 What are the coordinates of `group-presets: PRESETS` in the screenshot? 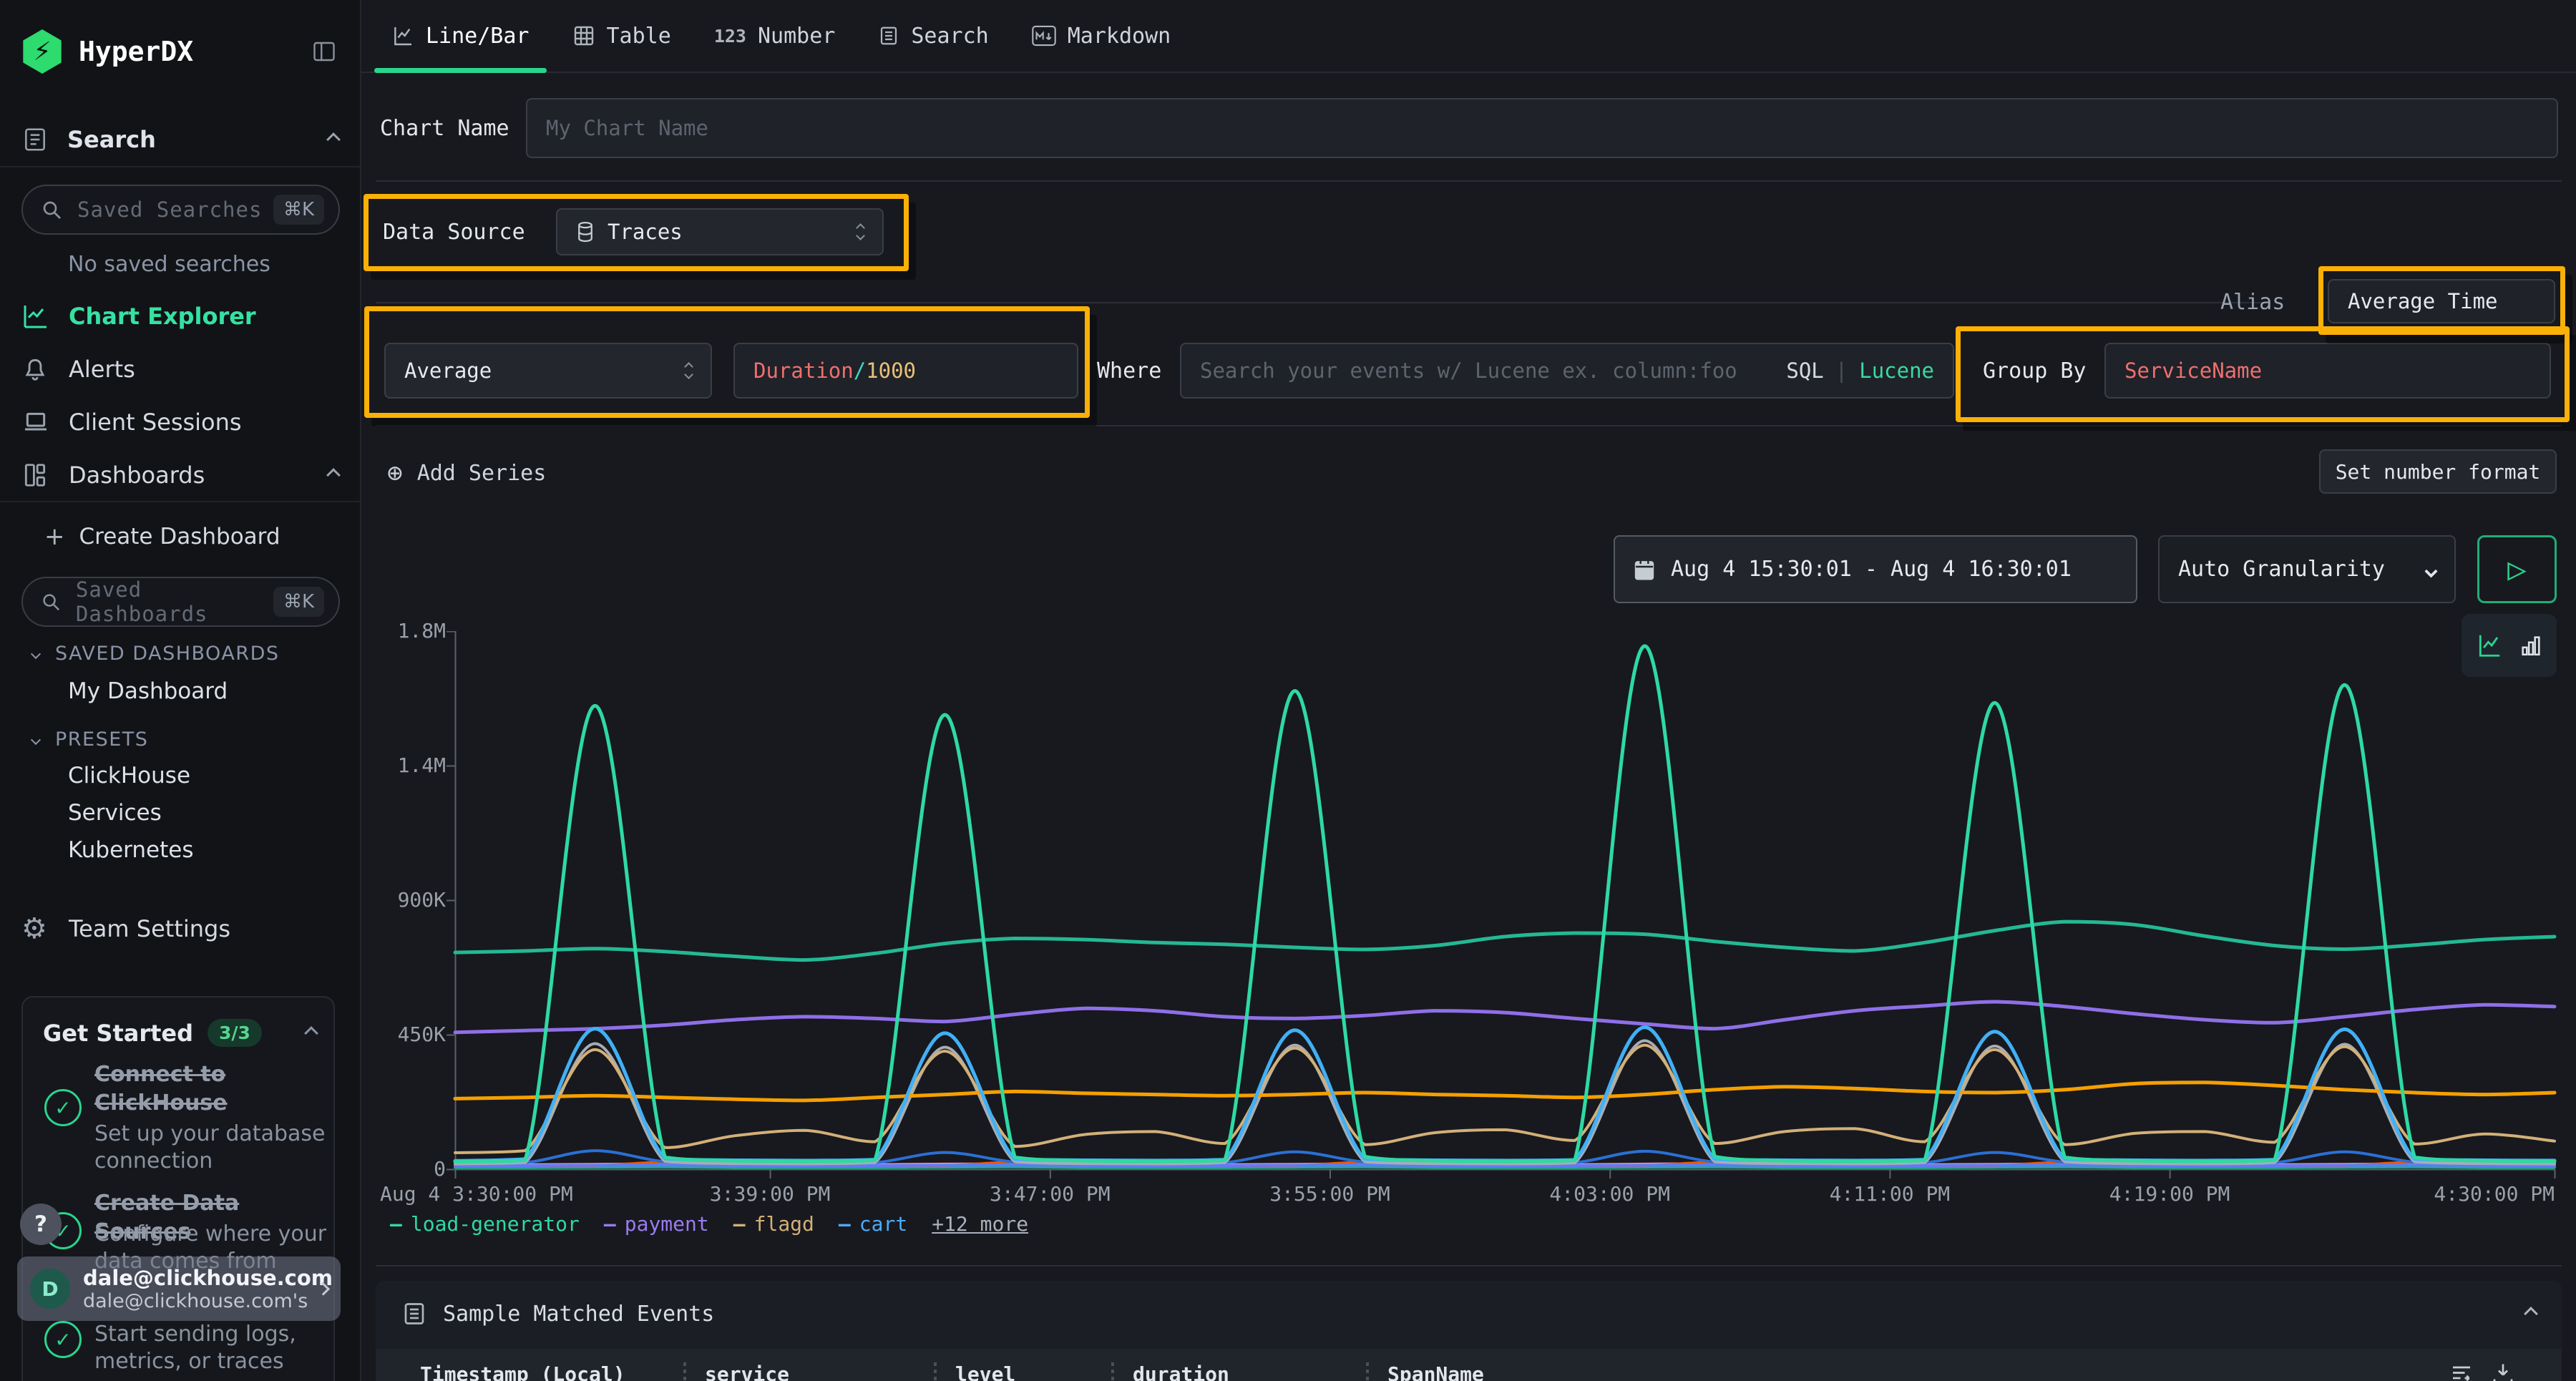 It's located at (89, 739).